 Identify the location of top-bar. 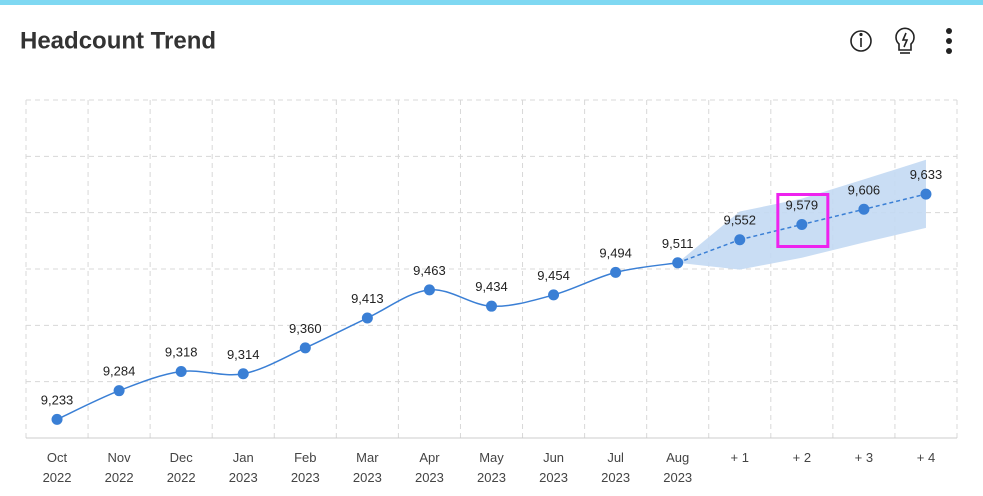
(491, 2).